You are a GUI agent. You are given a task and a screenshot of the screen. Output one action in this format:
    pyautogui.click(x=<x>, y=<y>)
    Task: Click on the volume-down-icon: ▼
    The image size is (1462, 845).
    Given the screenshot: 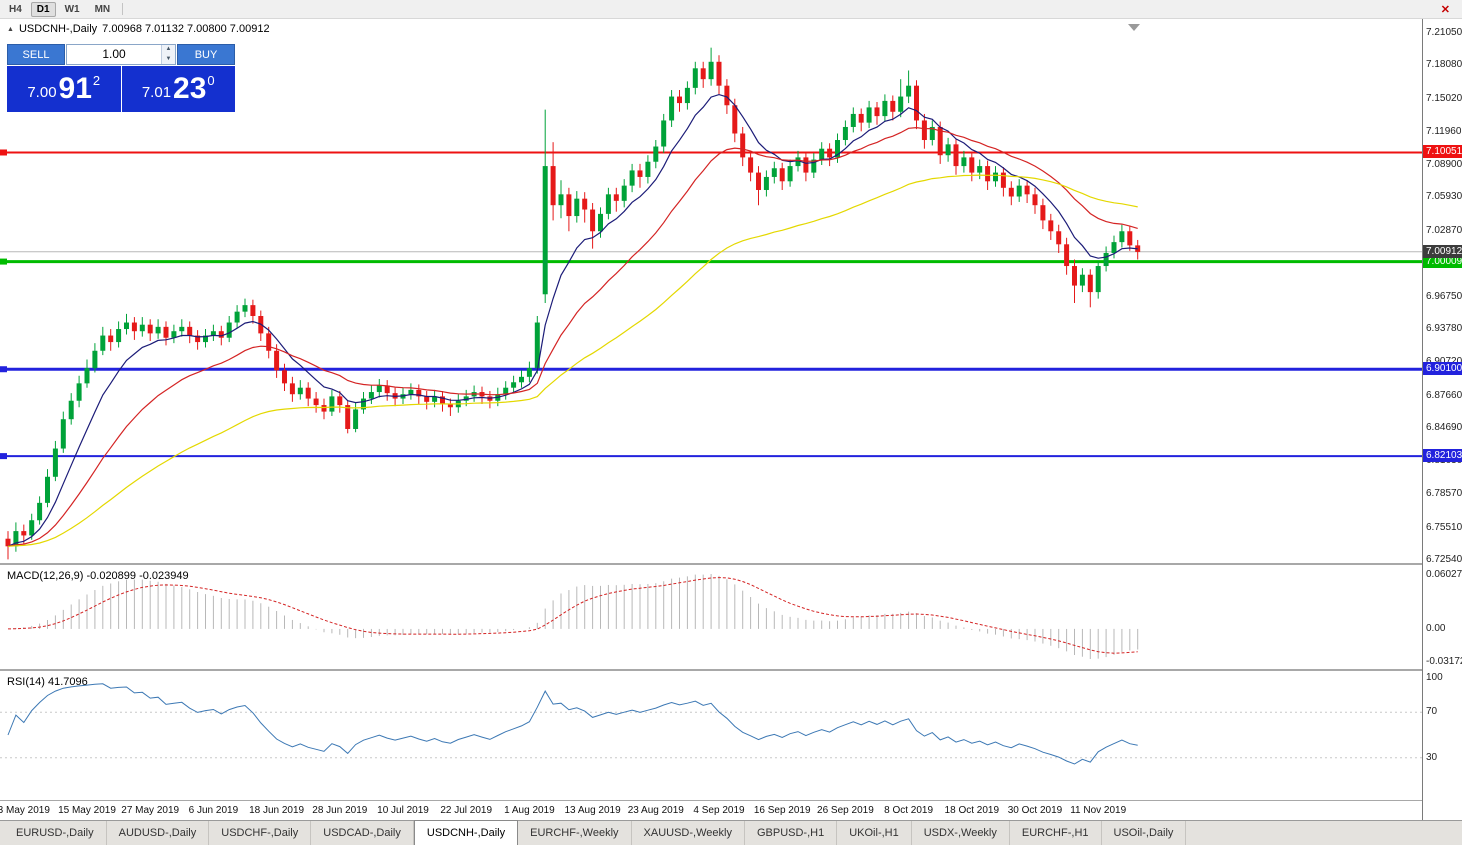 What is the action you would take?
    pyautogui.click(x=168, y=59)
    